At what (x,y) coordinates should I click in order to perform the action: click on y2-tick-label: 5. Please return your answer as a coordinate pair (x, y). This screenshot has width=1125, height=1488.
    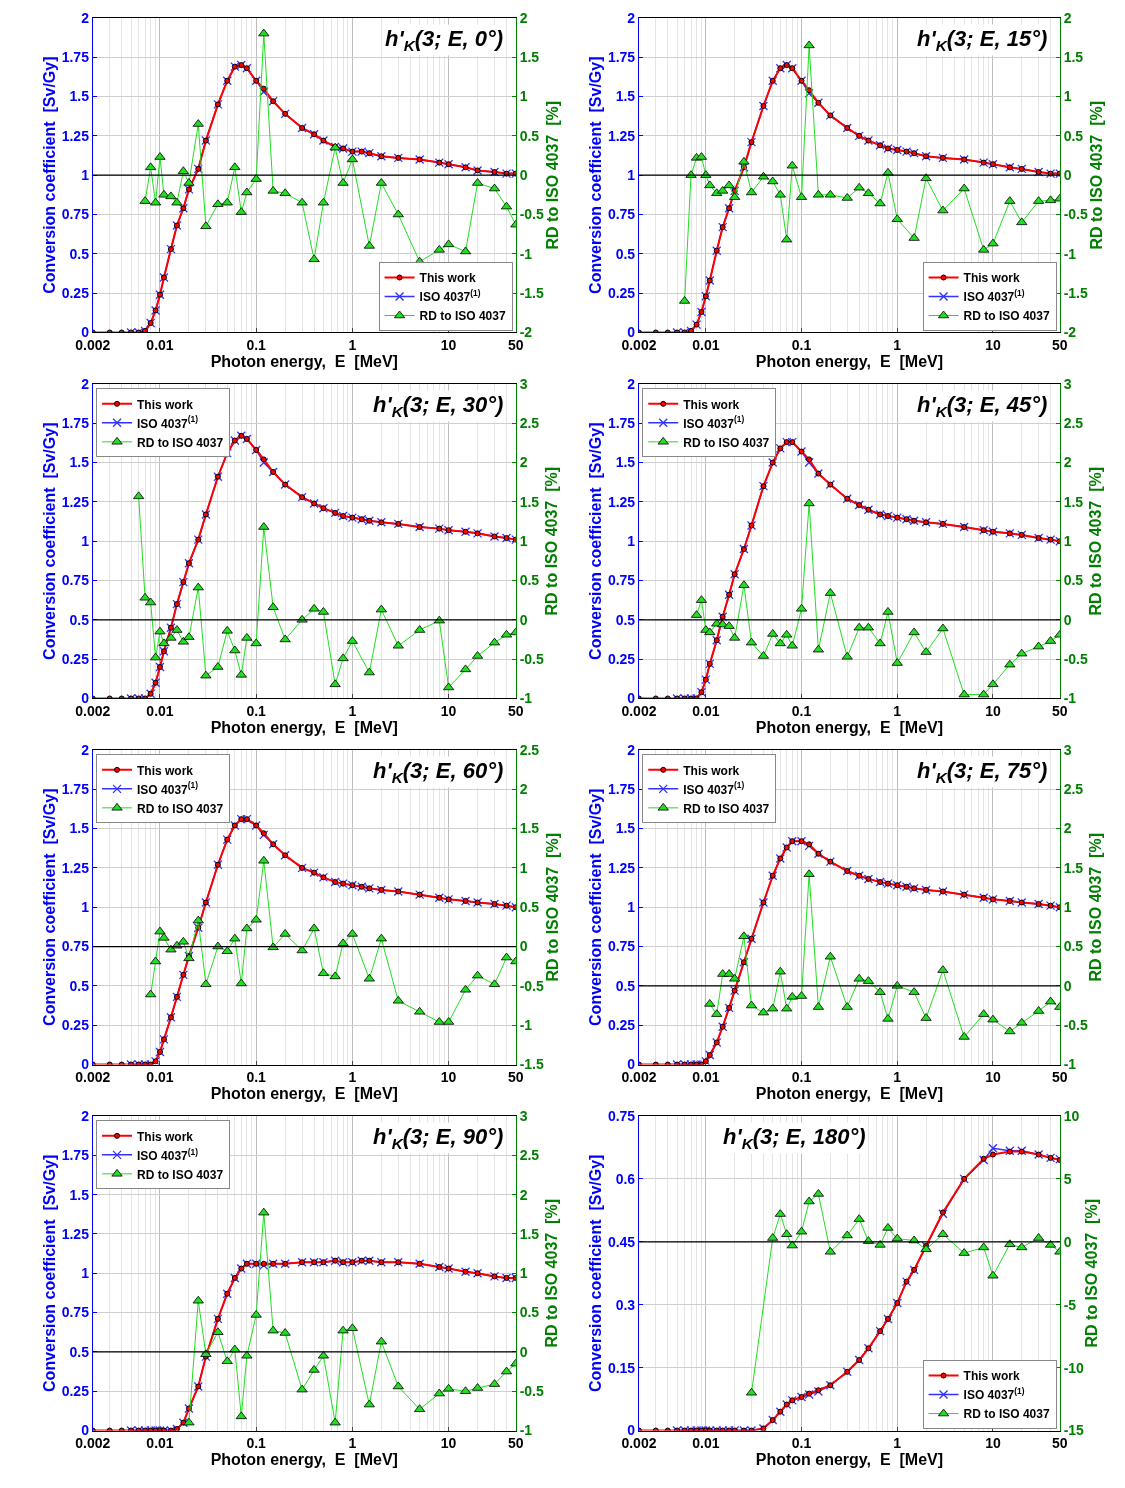
    Looking at the image, I should click on (1067, 1178).